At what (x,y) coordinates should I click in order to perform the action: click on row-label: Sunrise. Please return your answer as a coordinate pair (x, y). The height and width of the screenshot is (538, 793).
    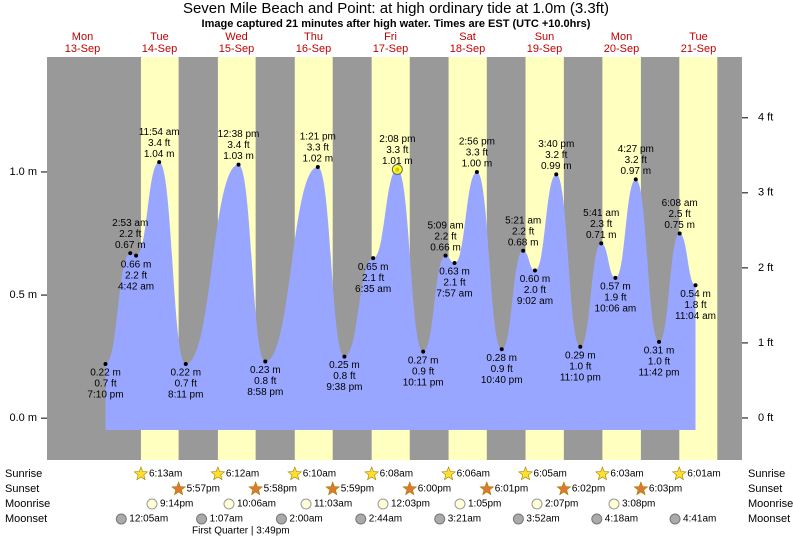
    Looking at the image, I should click on (23, 474).